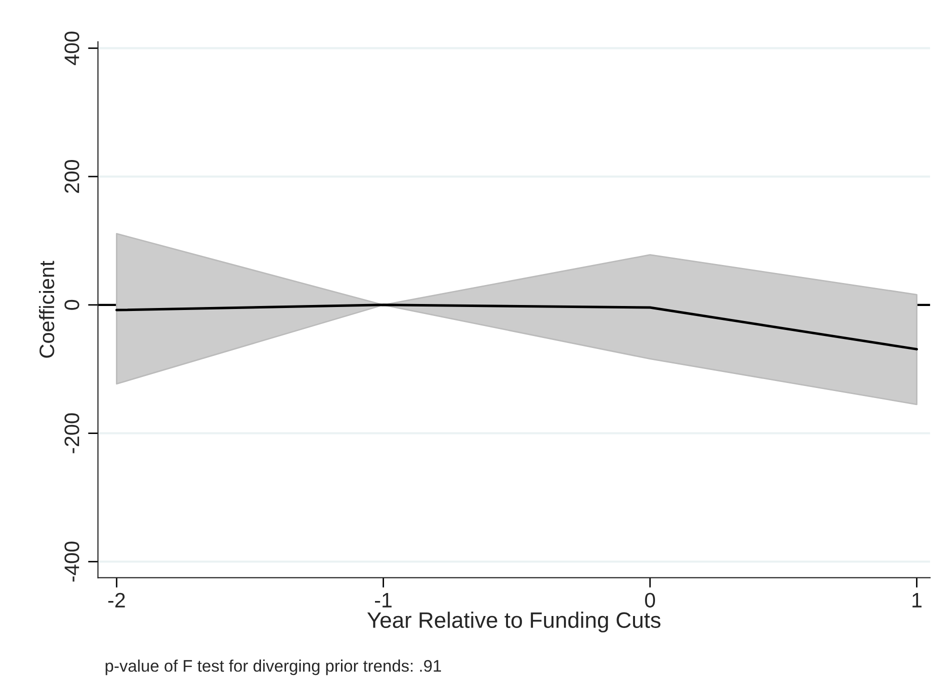 The width and height of the screenshot is (951, 696). Describe the element at coordinates (46, 309) in the screenshot. I see `y-axis-title: Coefficient` at that location.